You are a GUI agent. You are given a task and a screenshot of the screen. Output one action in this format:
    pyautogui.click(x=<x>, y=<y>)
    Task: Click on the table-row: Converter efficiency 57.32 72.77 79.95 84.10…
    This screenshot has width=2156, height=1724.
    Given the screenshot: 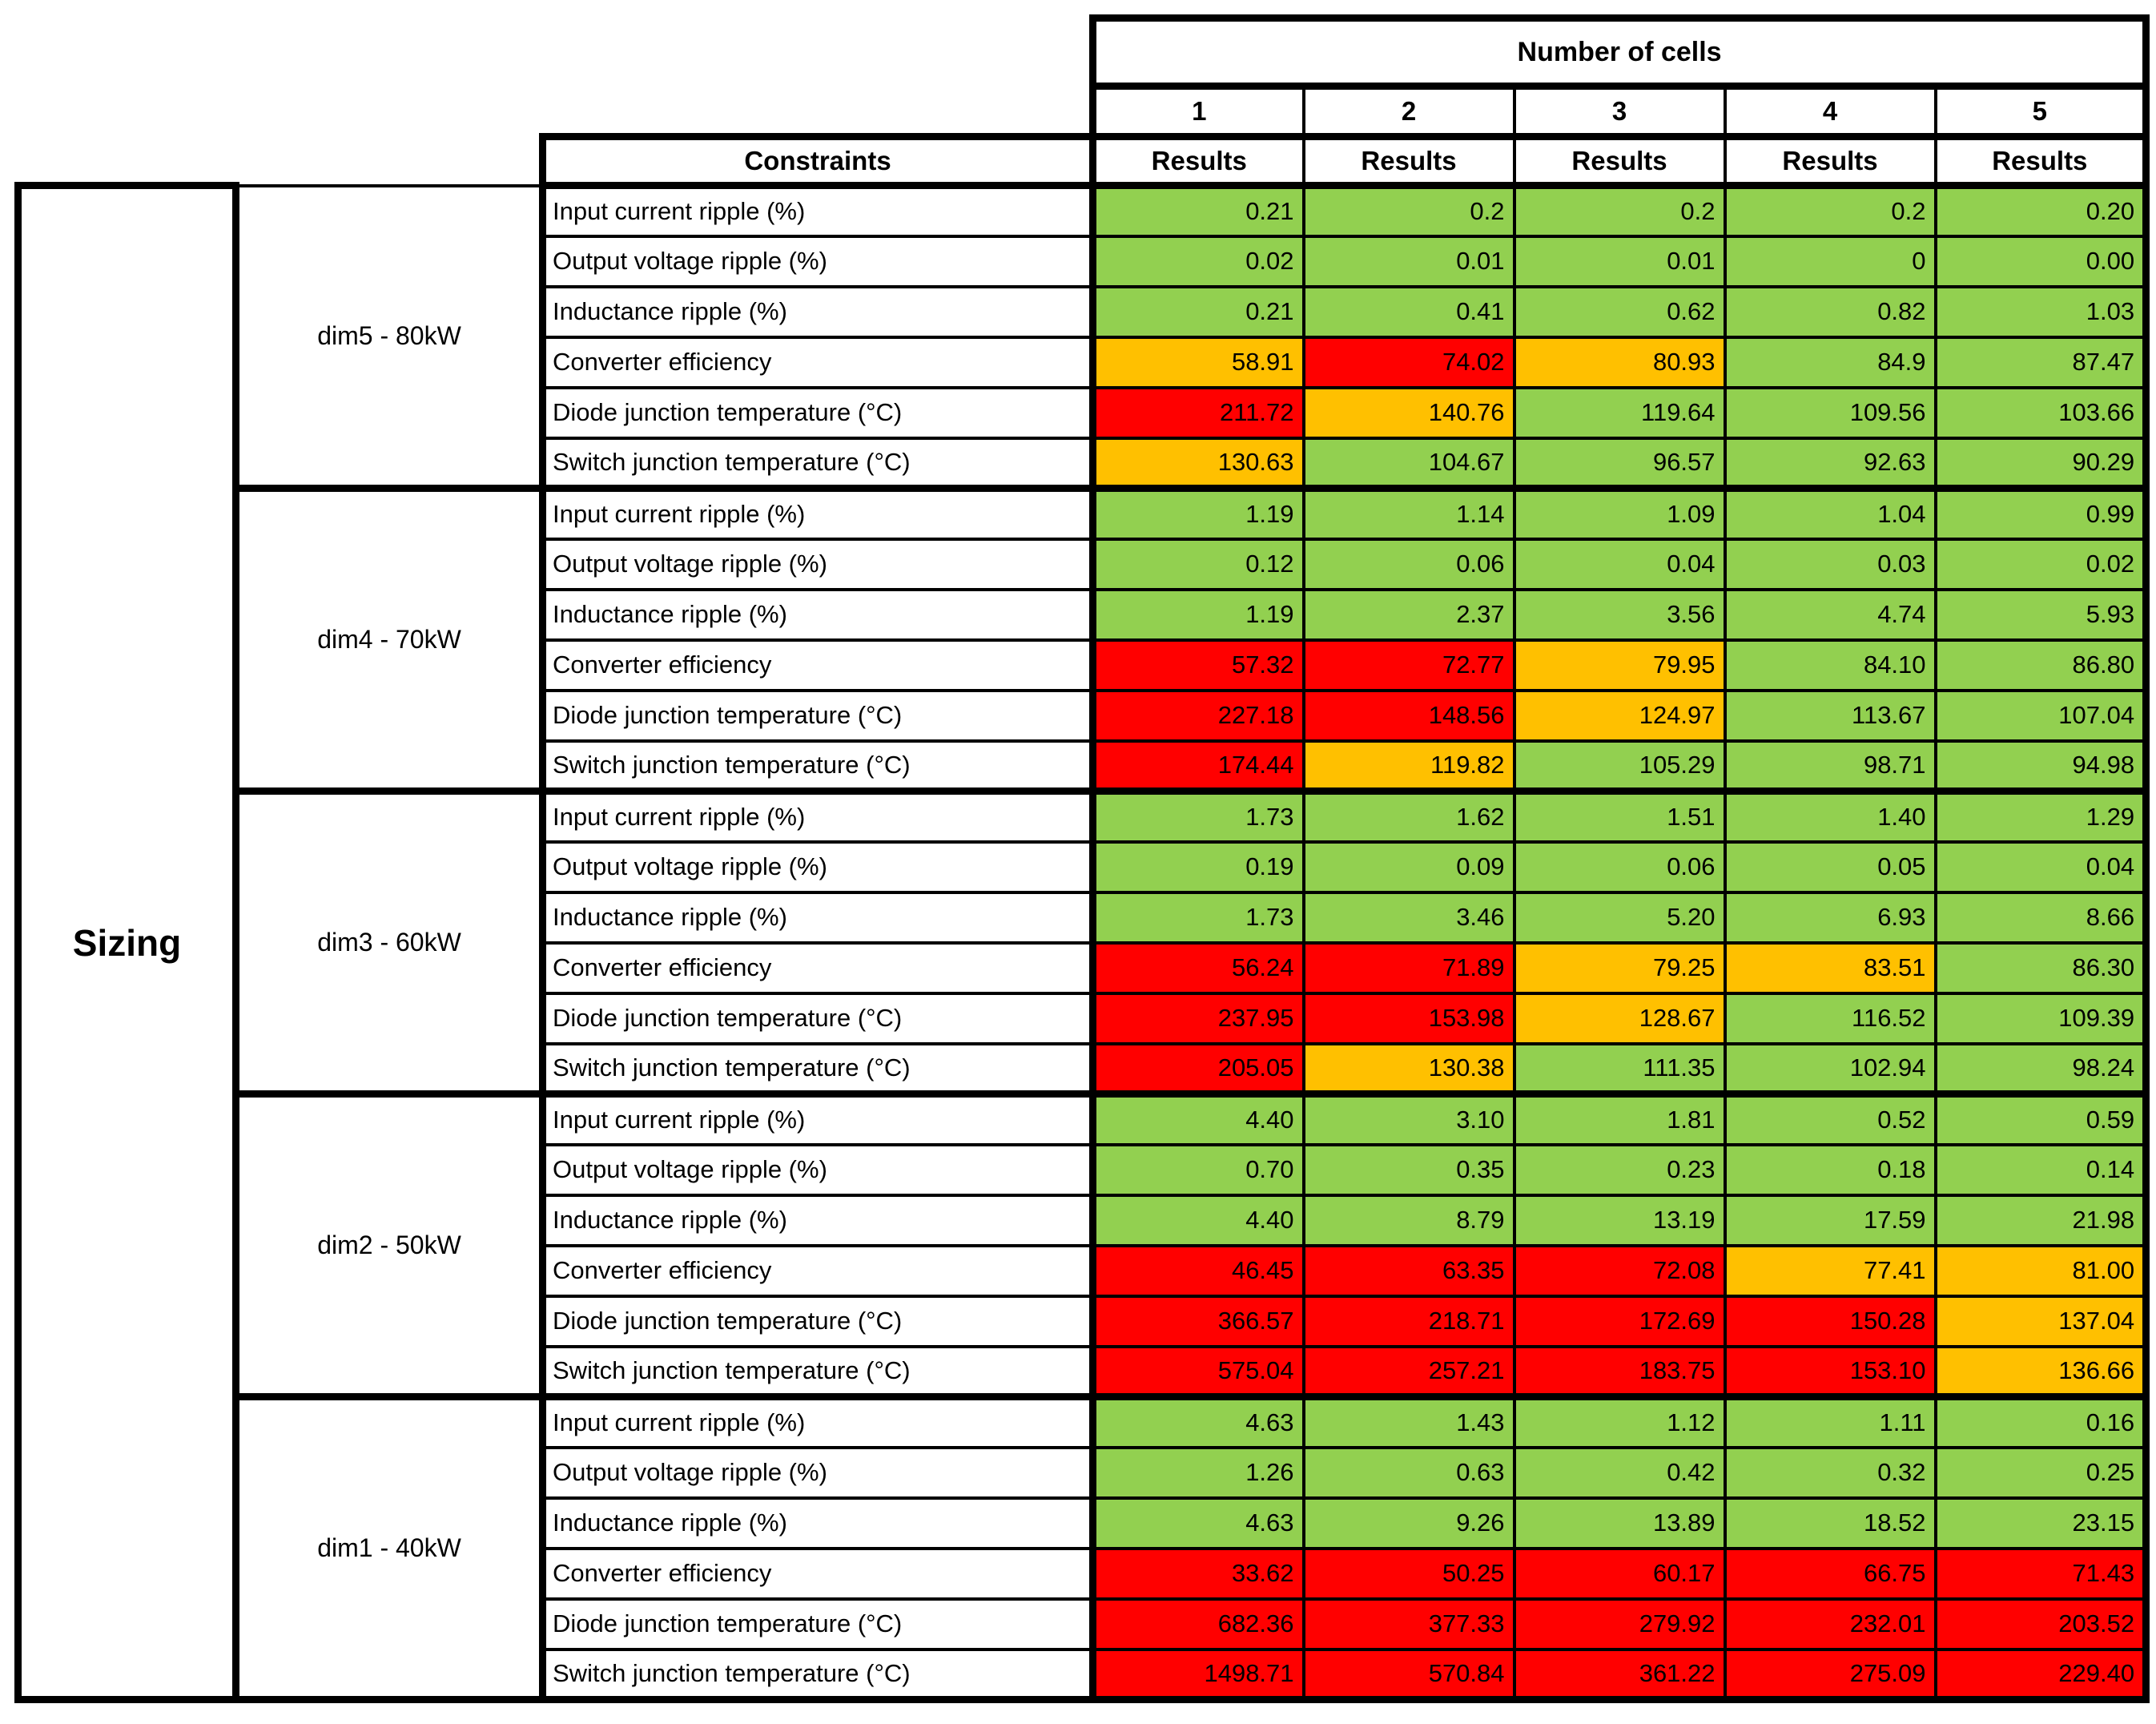 What is the action you would take?
    pyautogui.click(x=1084, y=665)
    